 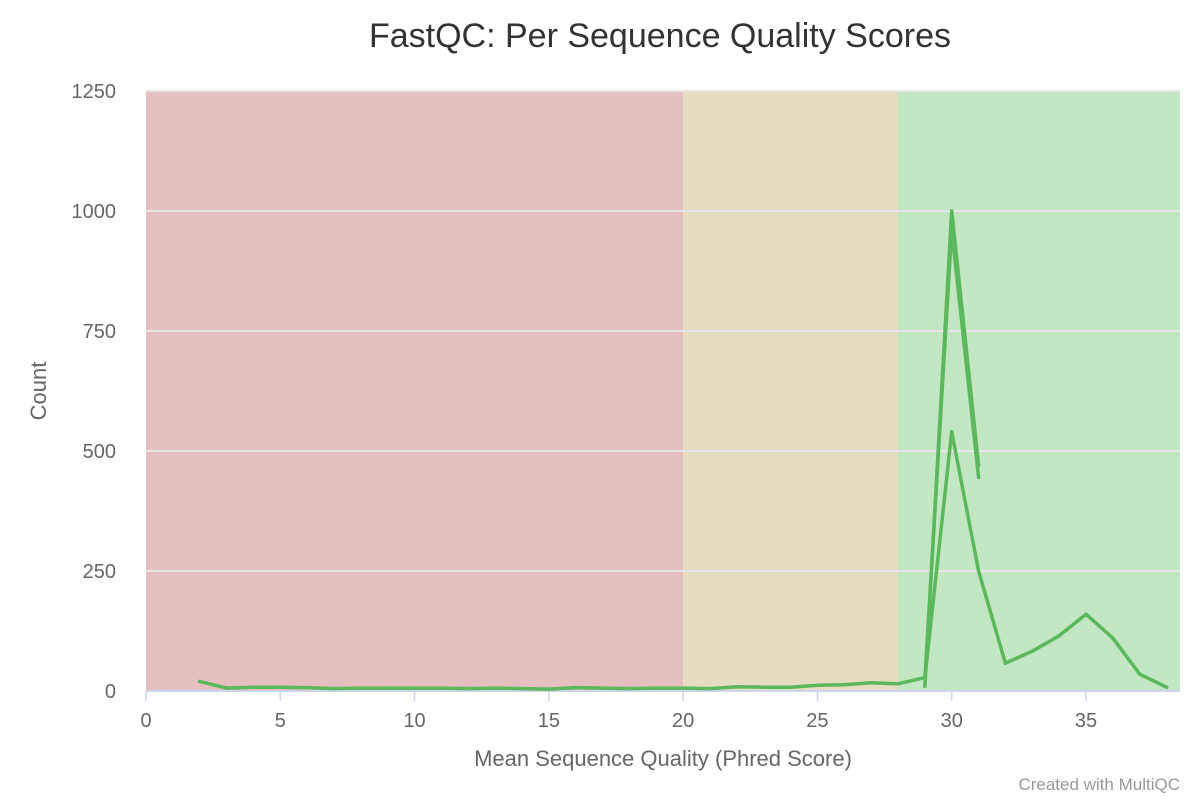 What do you see at coordinates (99, 332) in the screenshot?
I see `y-tick-label: 750` at bounding box center [99, 332].